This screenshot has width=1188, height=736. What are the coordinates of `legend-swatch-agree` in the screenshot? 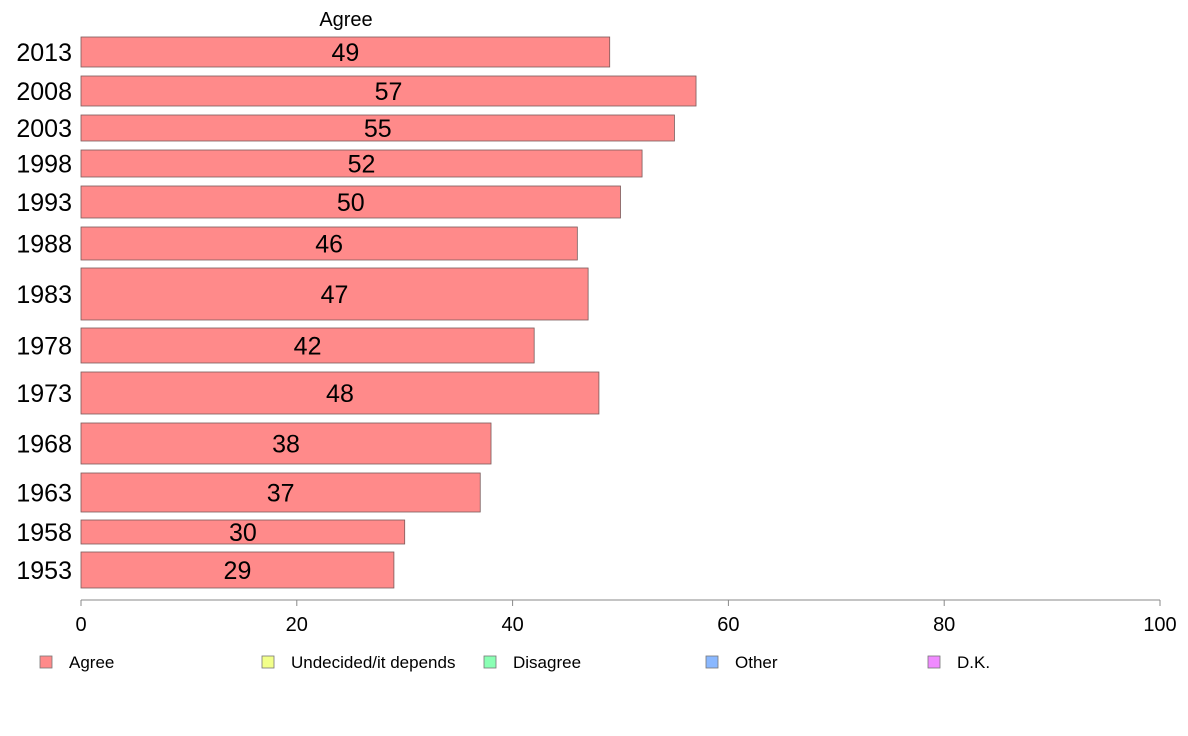 It's located at (46, 662).